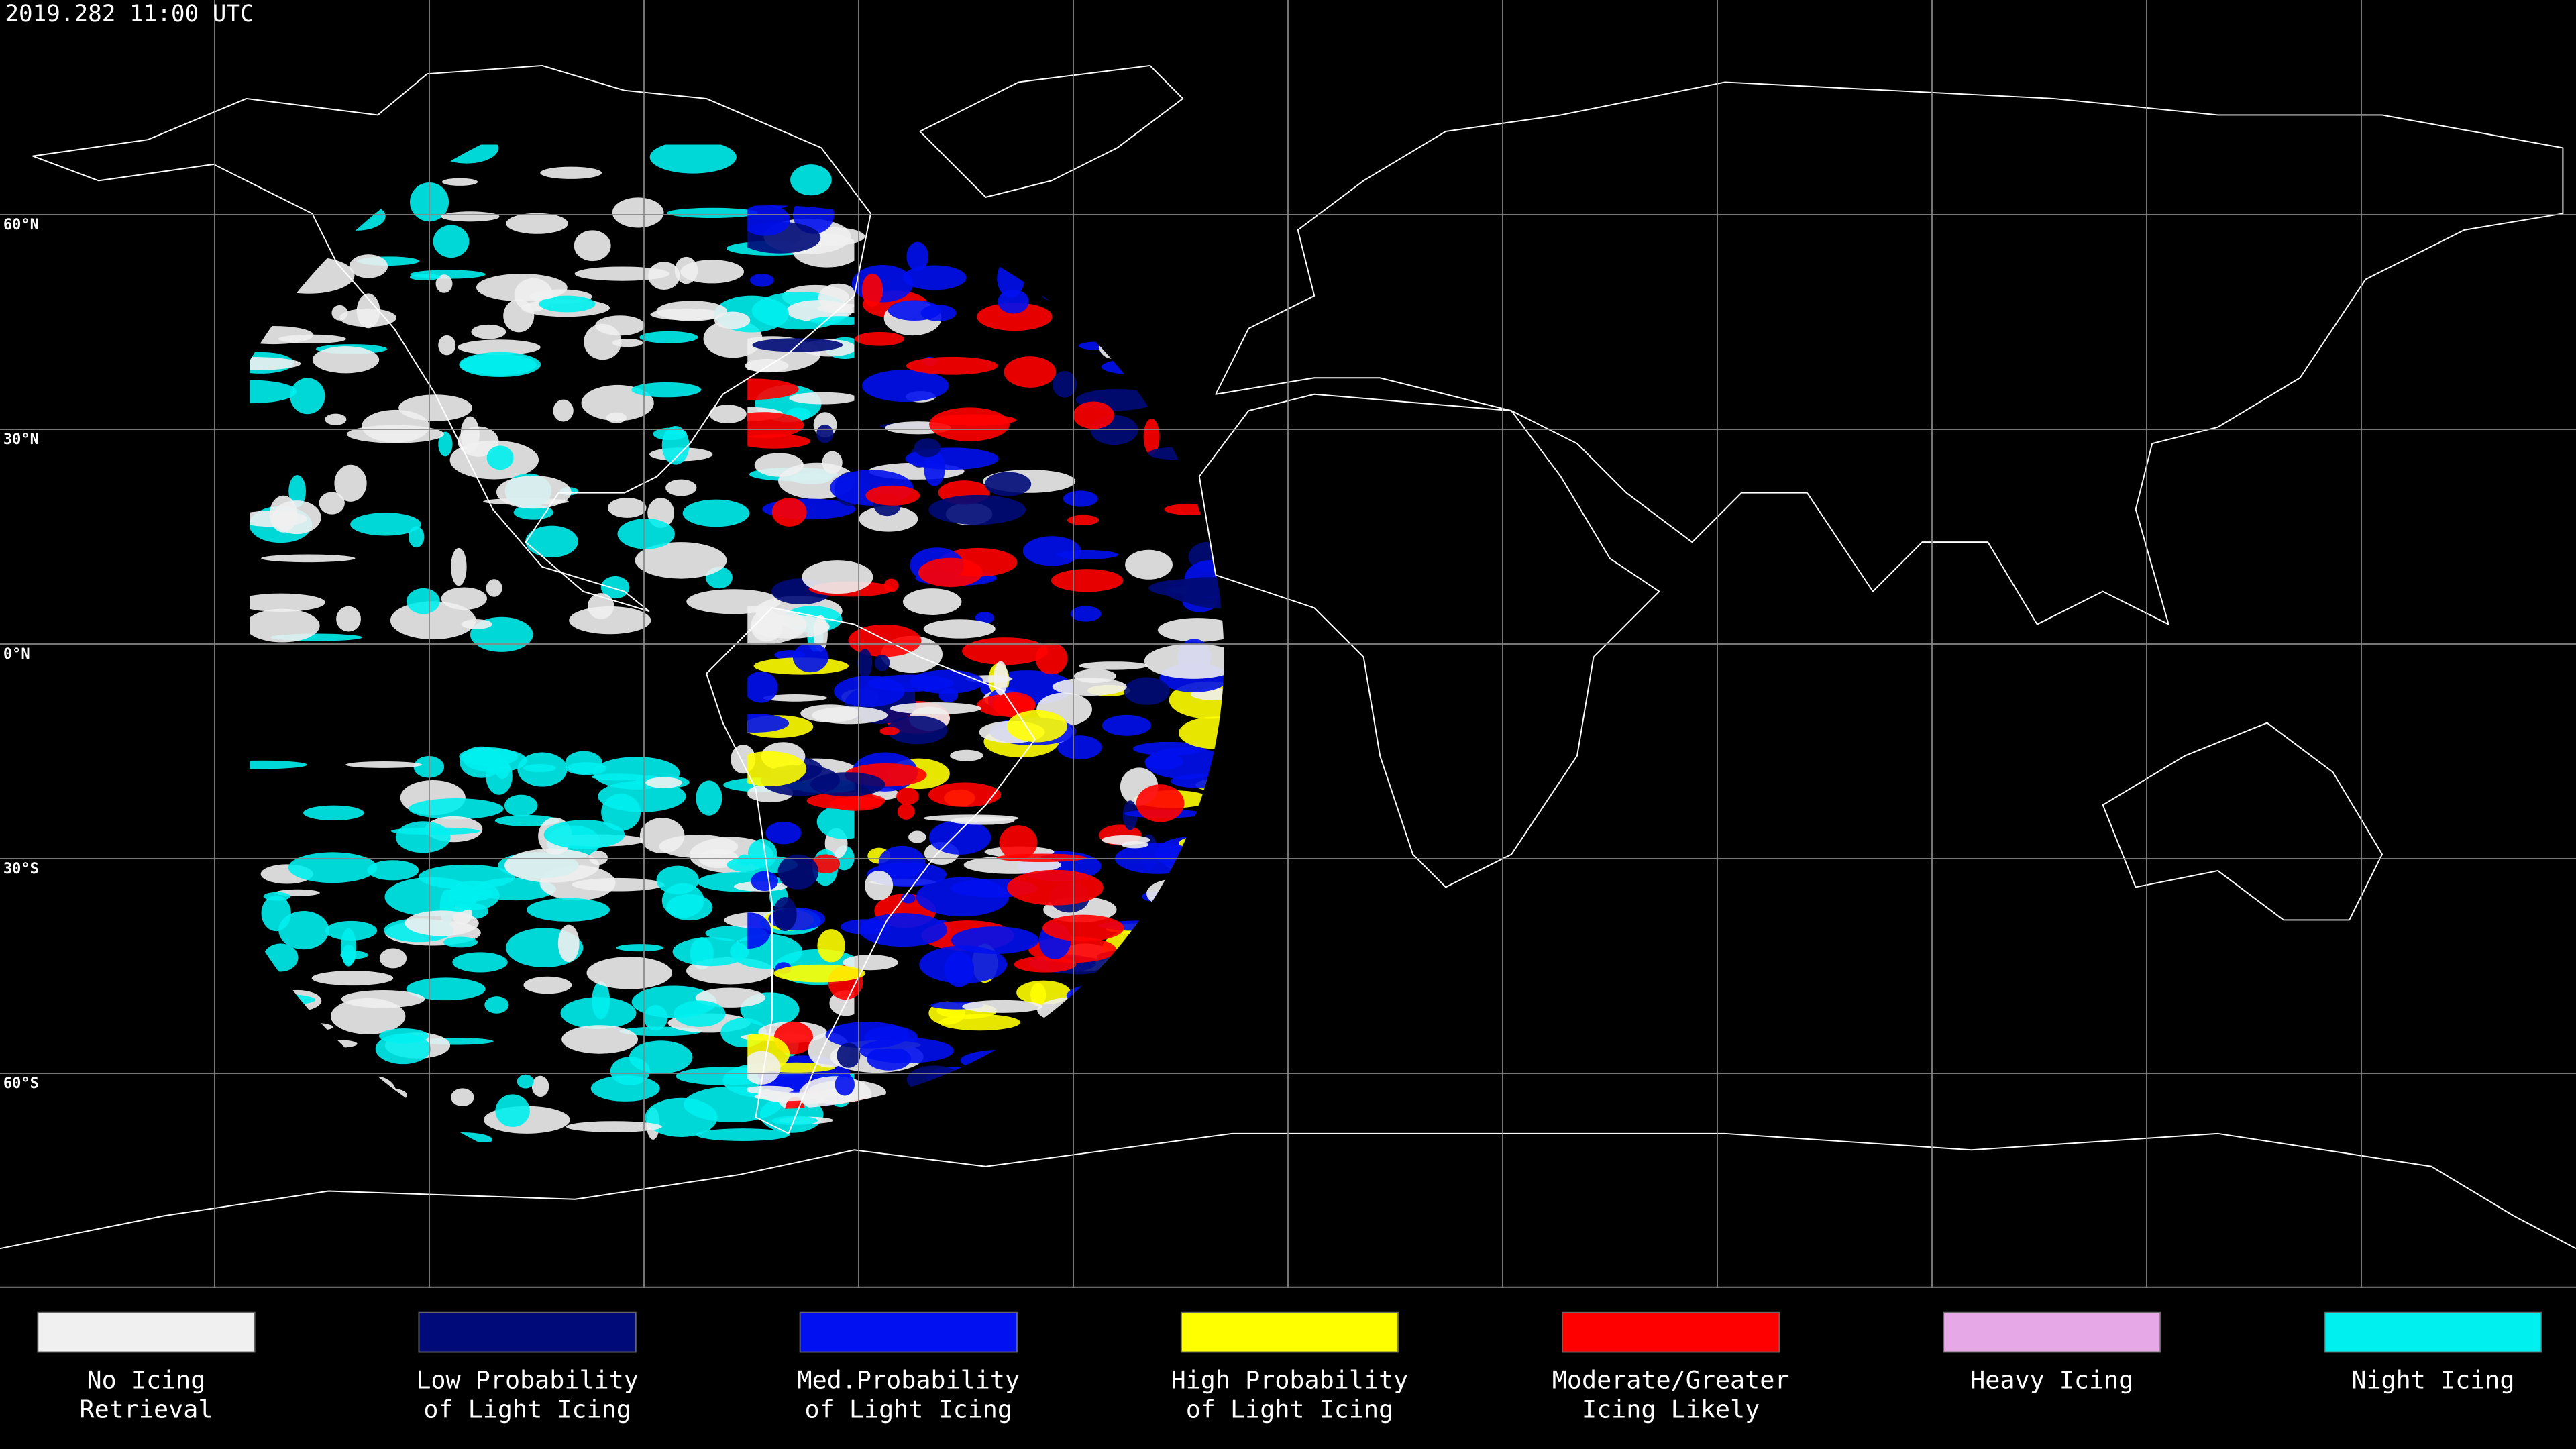 This screenshot has width=2576, height=1449. What do you see at coordinates (21, 225) in the screenshot?
I see `latitude-label: 60°N` at bounding box center [21, 225].